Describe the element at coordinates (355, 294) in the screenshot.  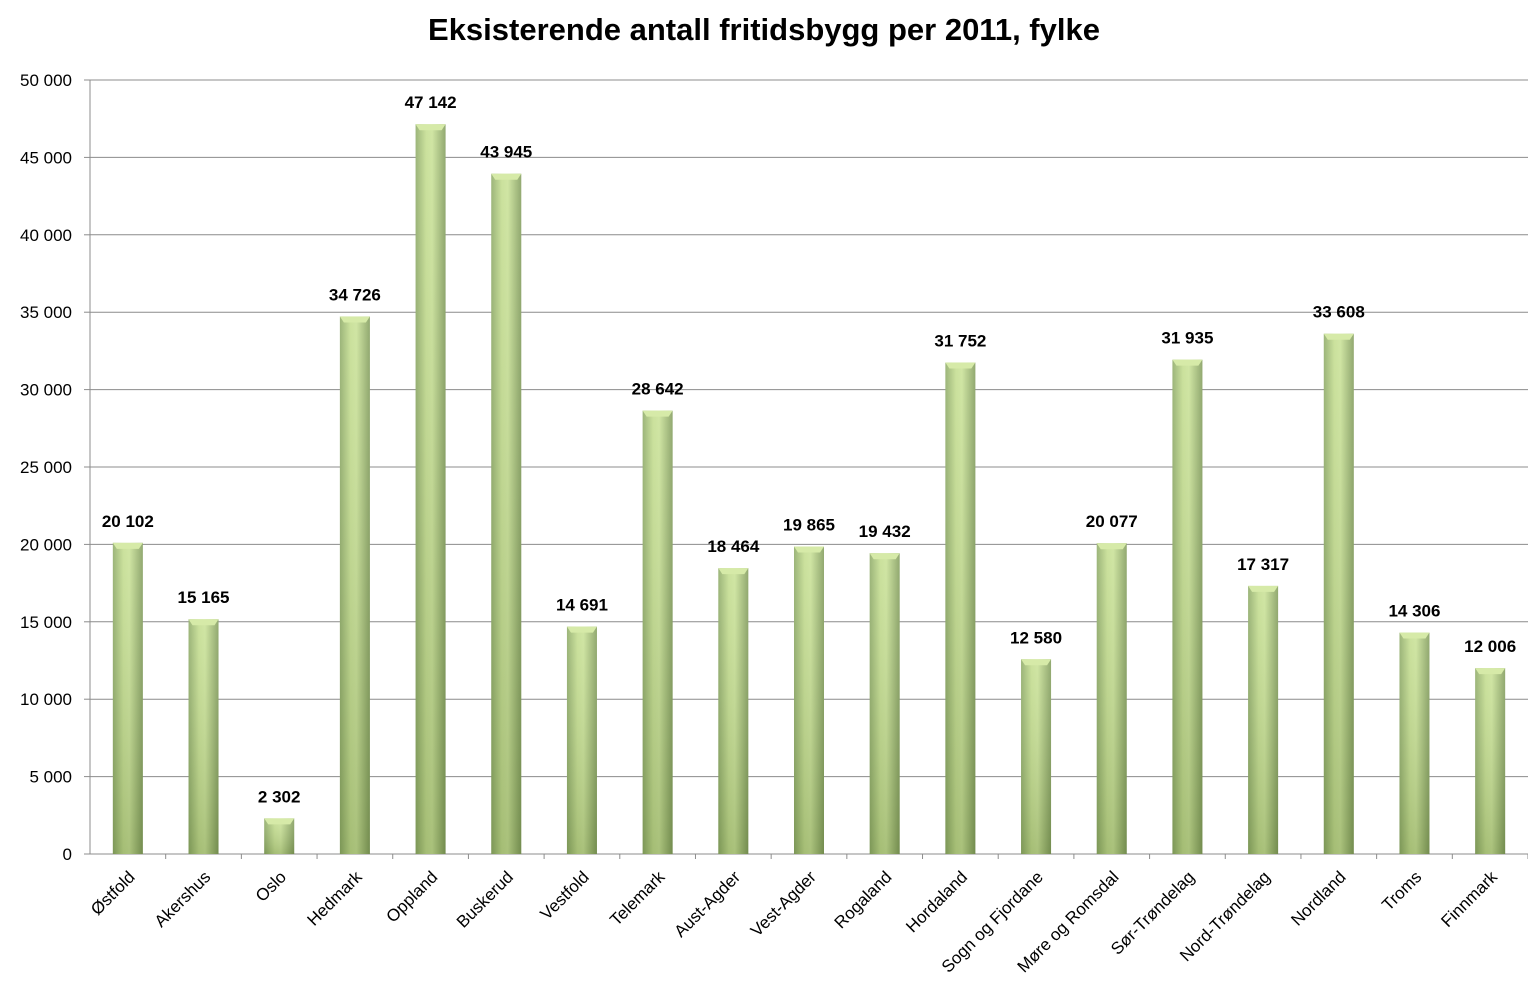
I see `data-label: 34 726` at that location.